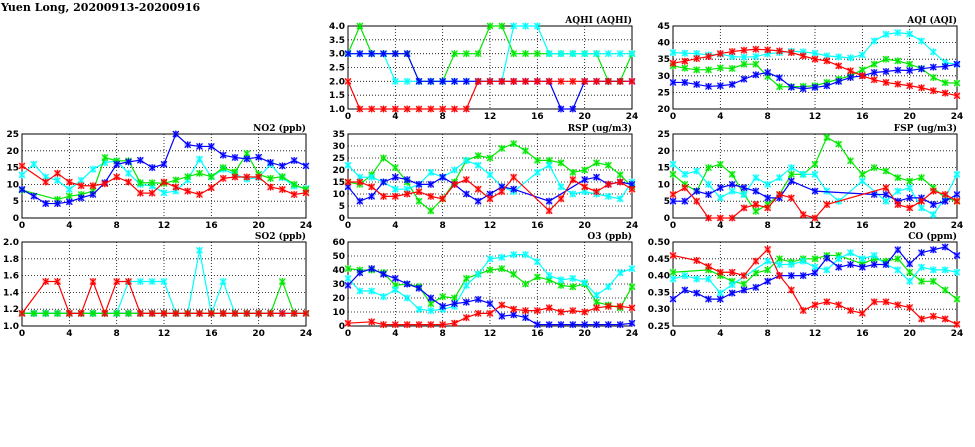  I want to click on y-tick-label: 1.4, so click(11, 293).